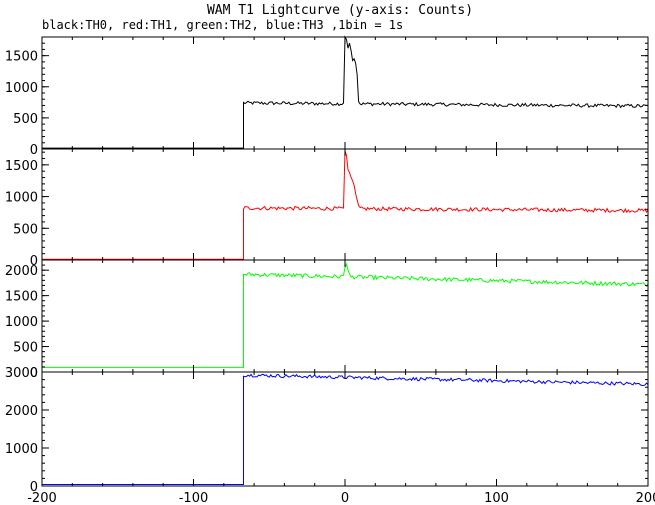  I want to click on x-tick-label: 200, so click(645, 498).